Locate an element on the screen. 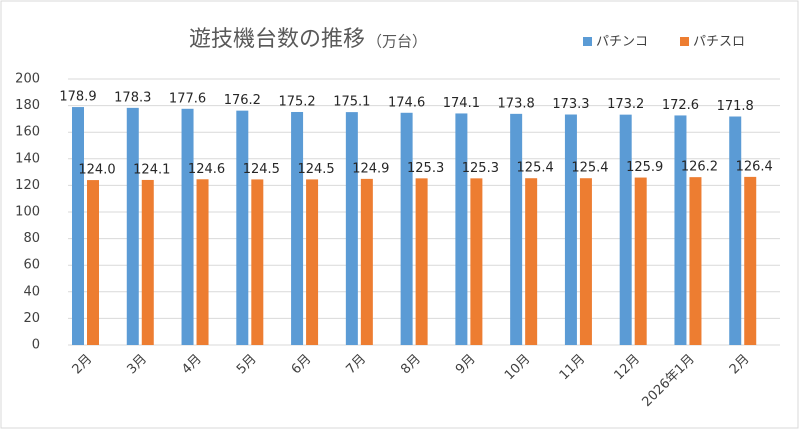  data-label: 126.4 is located at coordinates (754, 166).